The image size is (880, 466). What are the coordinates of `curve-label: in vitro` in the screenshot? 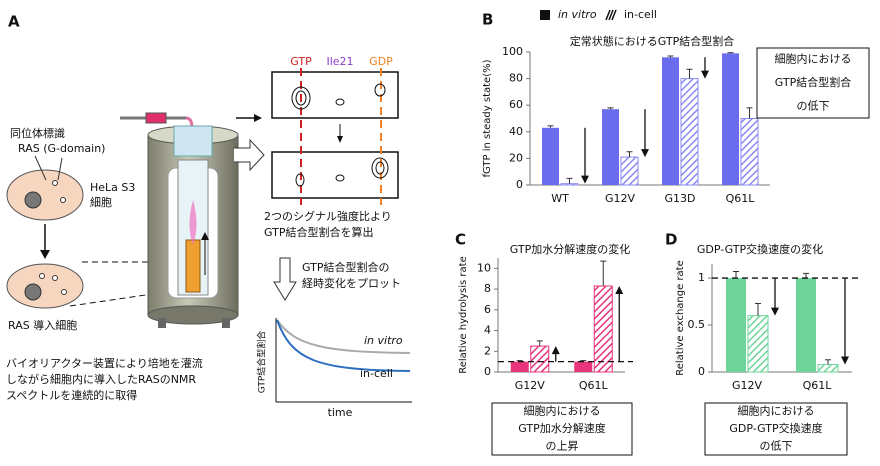 It's located at (383, 340).